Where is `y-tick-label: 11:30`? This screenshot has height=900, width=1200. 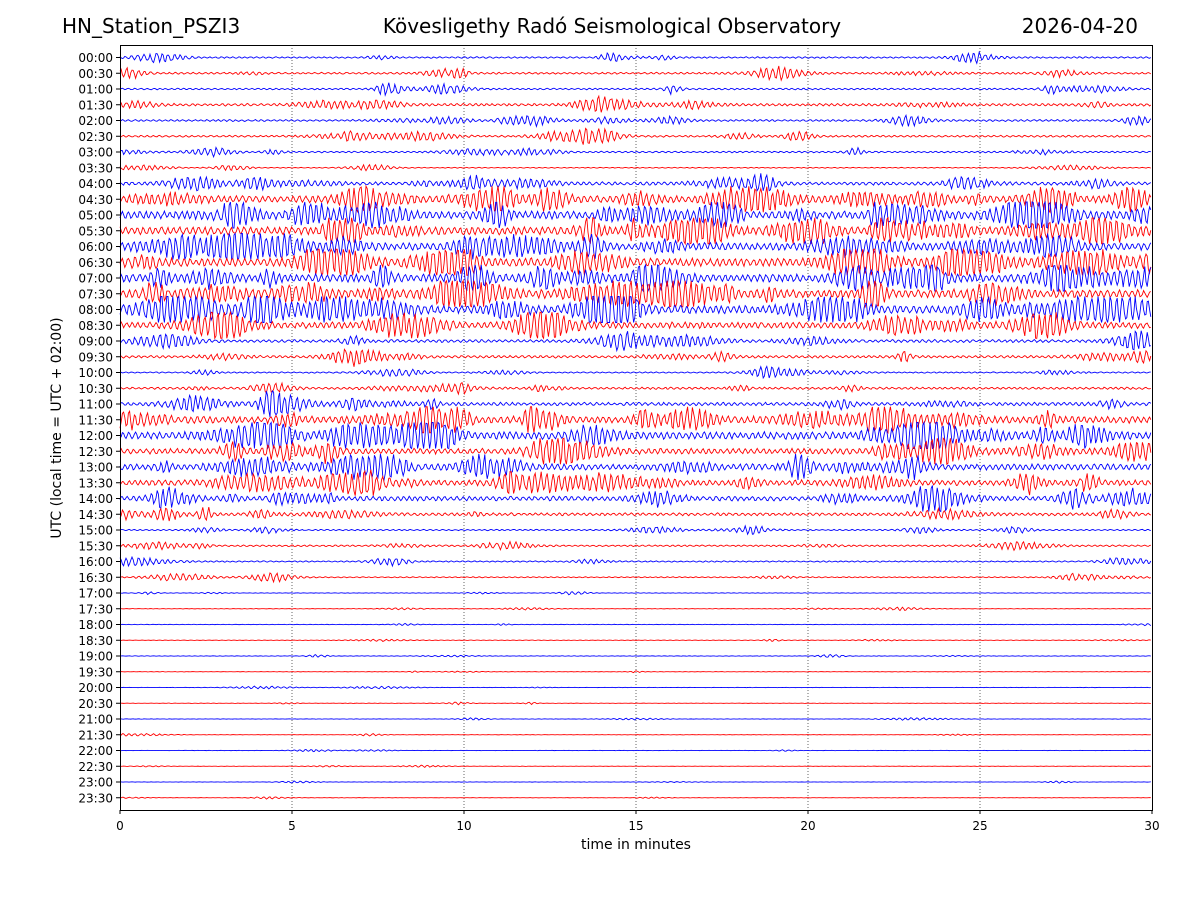 y-tick-label: 11:30 is located at coordinates (95, 420).